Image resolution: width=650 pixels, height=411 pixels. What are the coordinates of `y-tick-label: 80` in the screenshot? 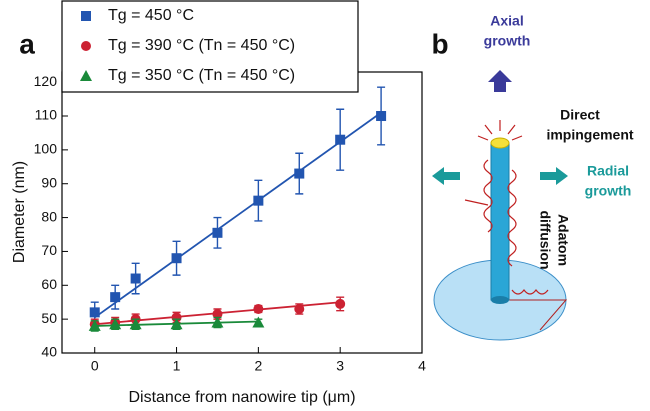 It's located at (49, 216).